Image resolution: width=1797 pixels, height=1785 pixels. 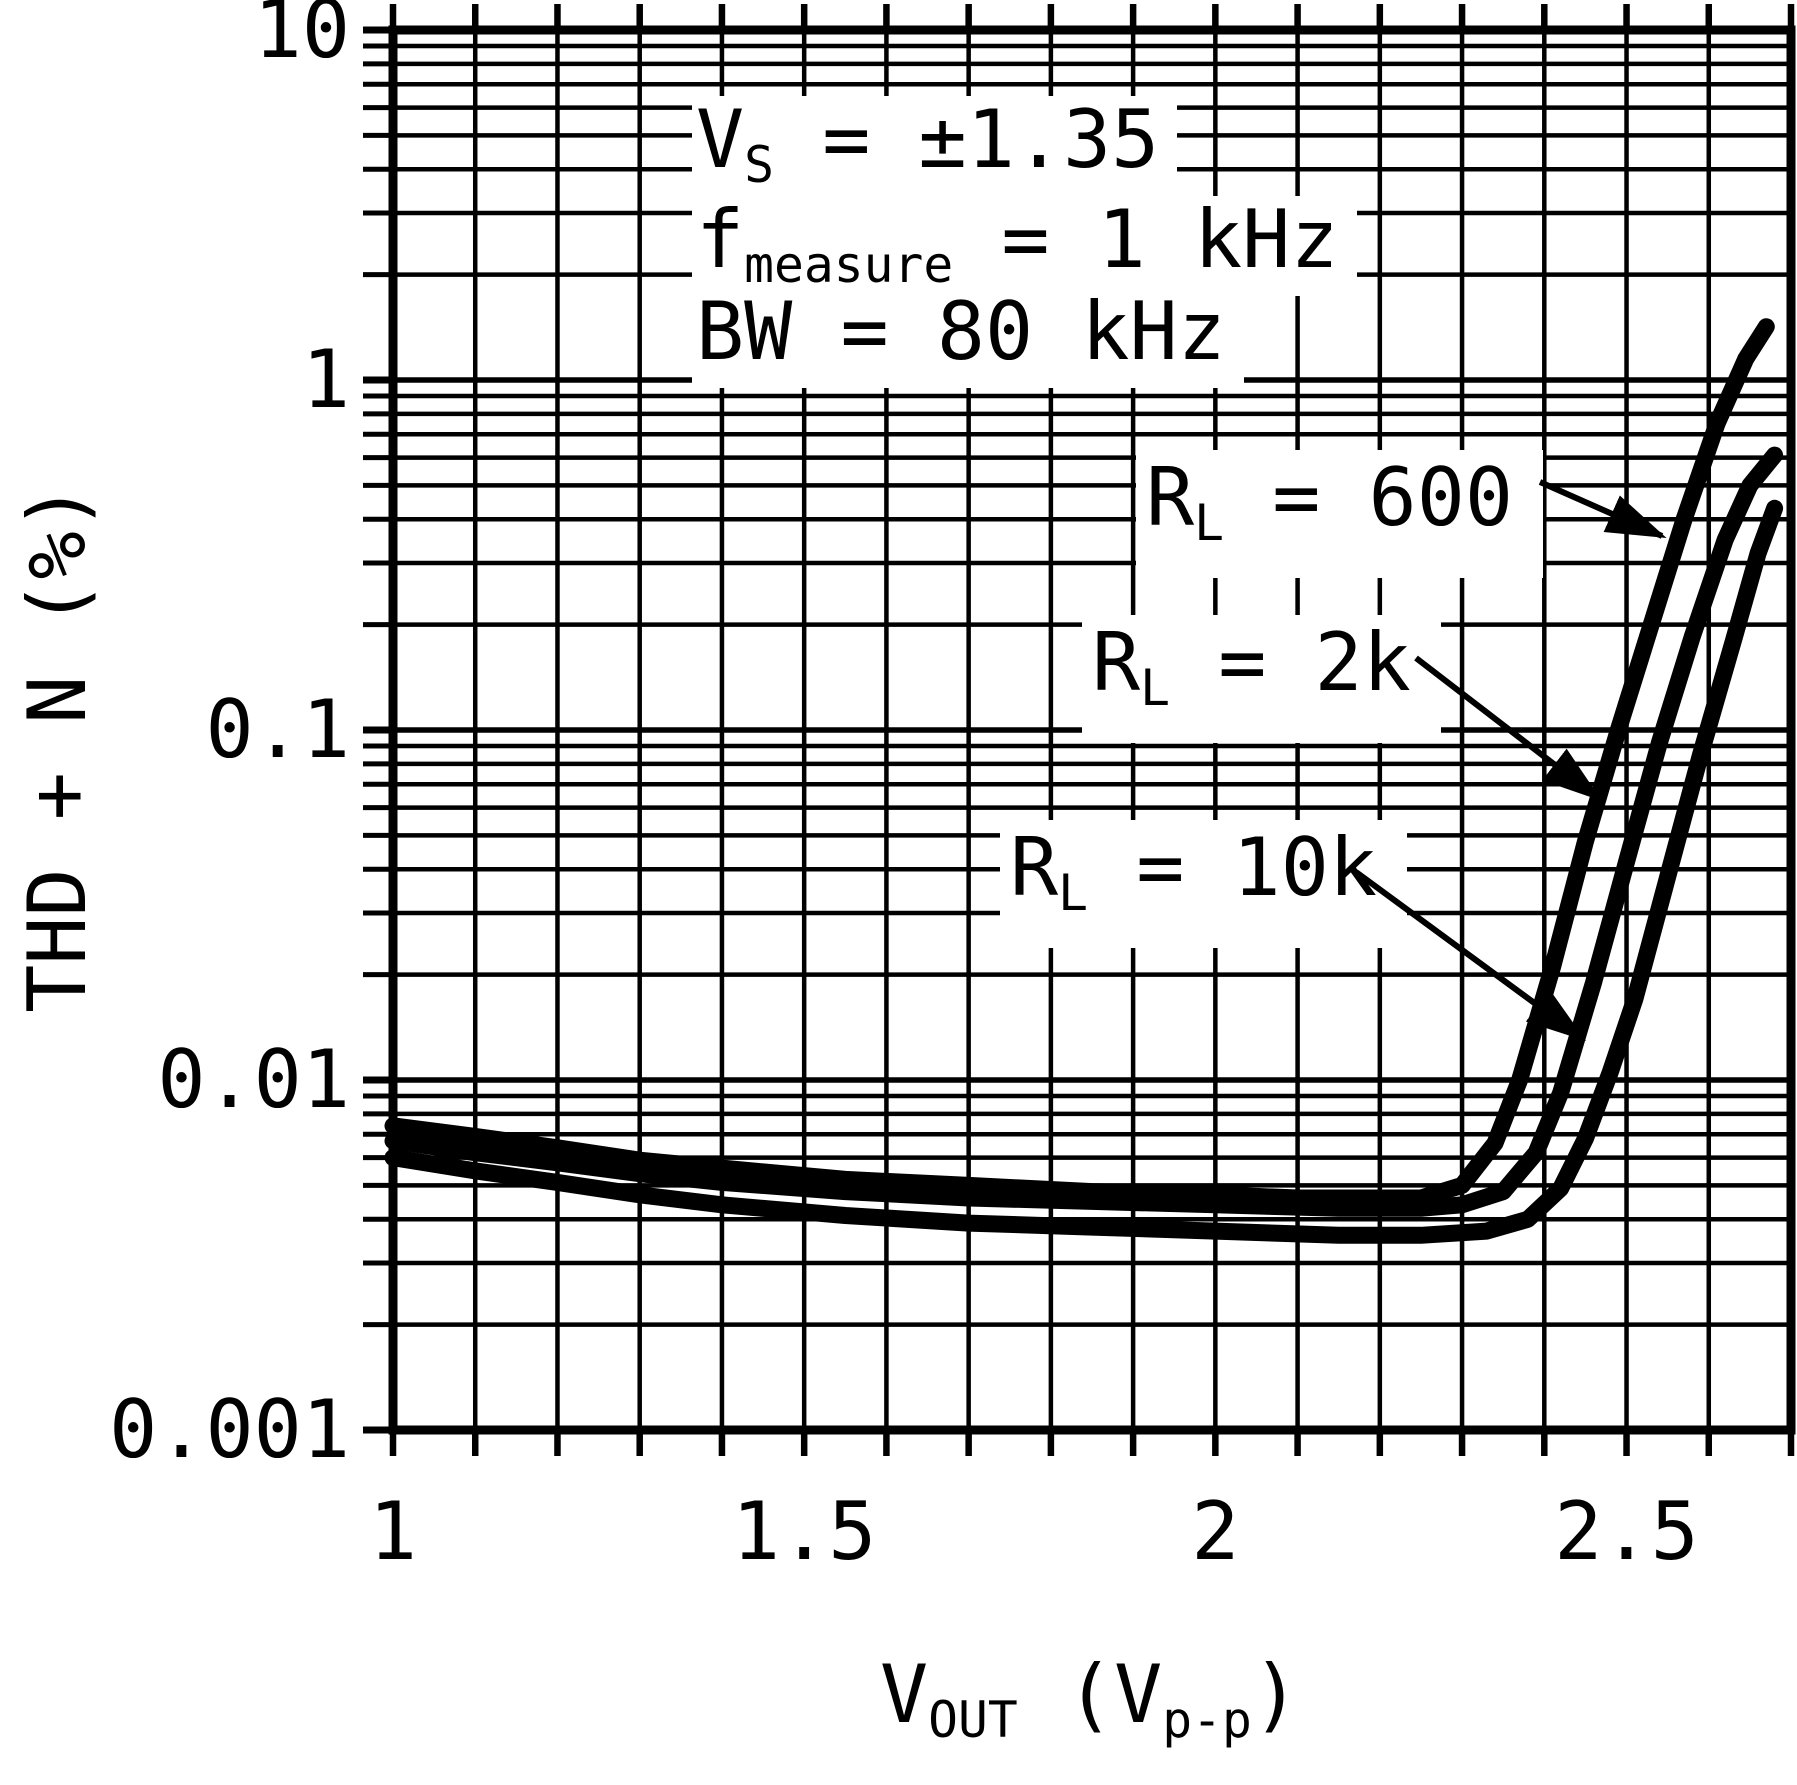 What do you see at coordinates (253, 1079) in the screenshot?
I see `y-tick-label: 0.01` at bounding box center [253, 1079].